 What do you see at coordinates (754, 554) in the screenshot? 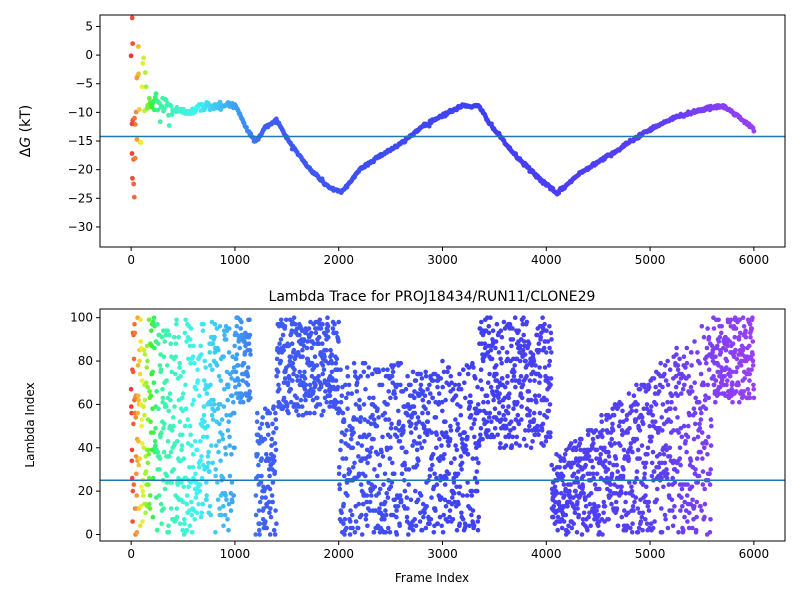
I see `x-tick-label: 6000` at bounding box center [754, 554].